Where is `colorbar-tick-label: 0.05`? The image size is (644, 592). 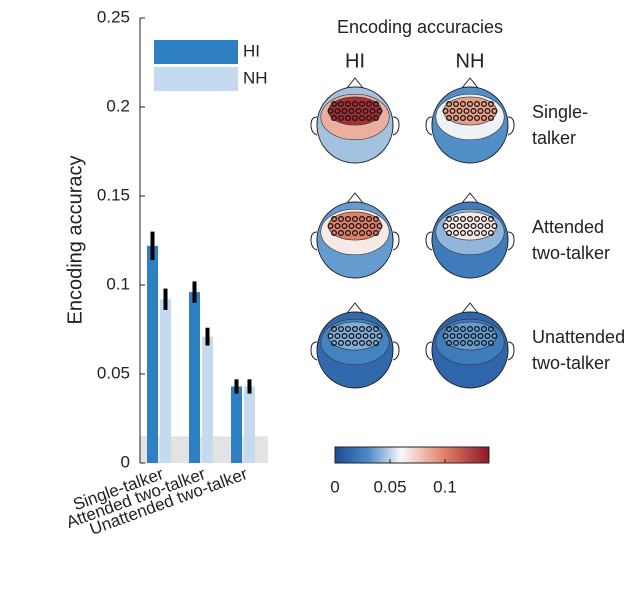
colorbar-tick-label: 0.05 is located at coordinates (389, 486).